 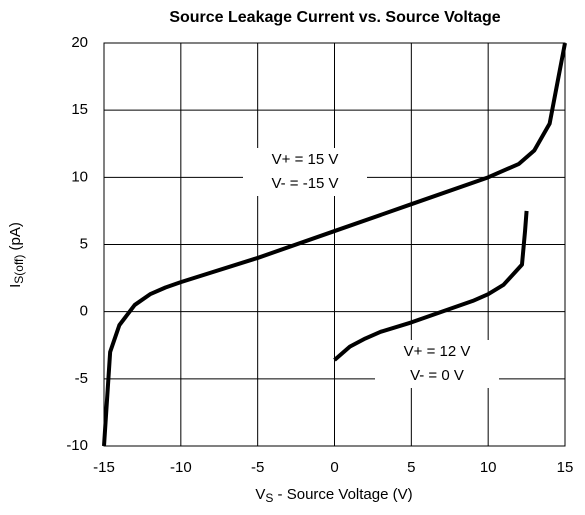 What do you see at coordinates (181, 467) in the screenshot?
I see `x-tick-label: -10` at bounding box center [181, 467].